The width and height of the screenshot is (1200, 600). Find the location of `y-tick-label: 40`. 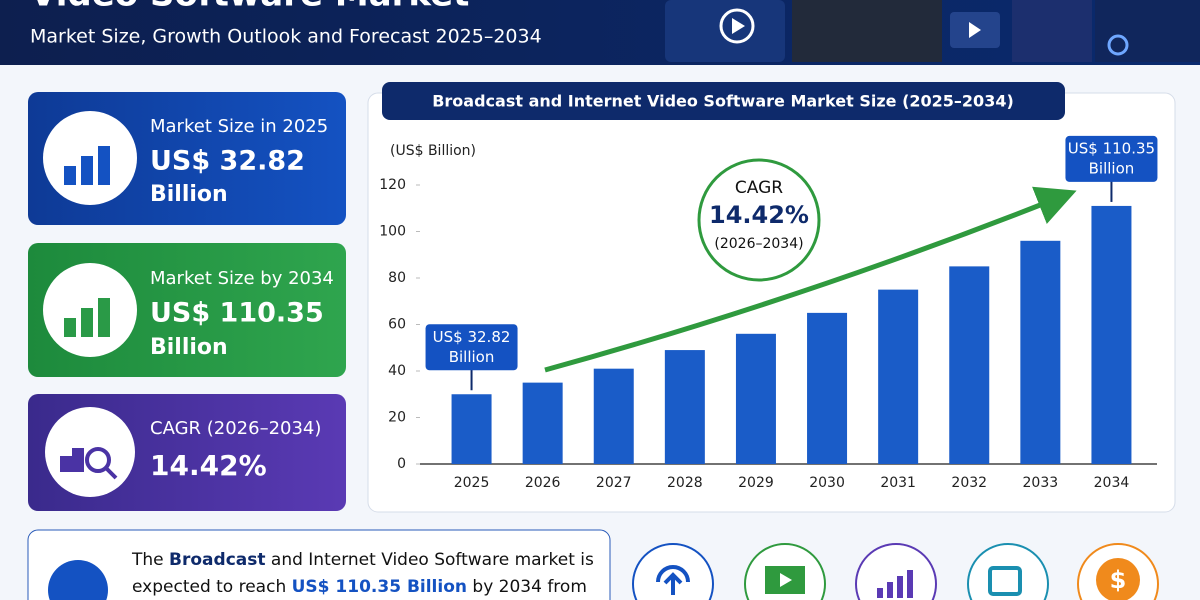

y-tick-label: 40 is located at coordinates (397, 371).